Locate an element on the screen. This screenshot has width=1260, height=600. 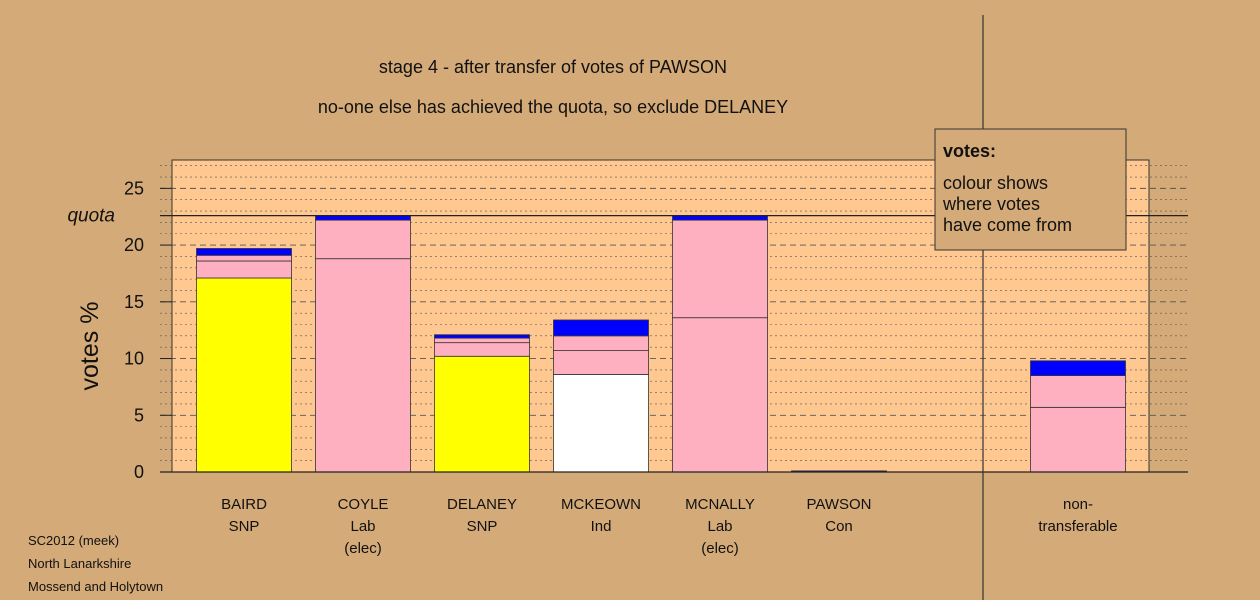
y-tick-label: 25 is located at coordinates (134, 188).